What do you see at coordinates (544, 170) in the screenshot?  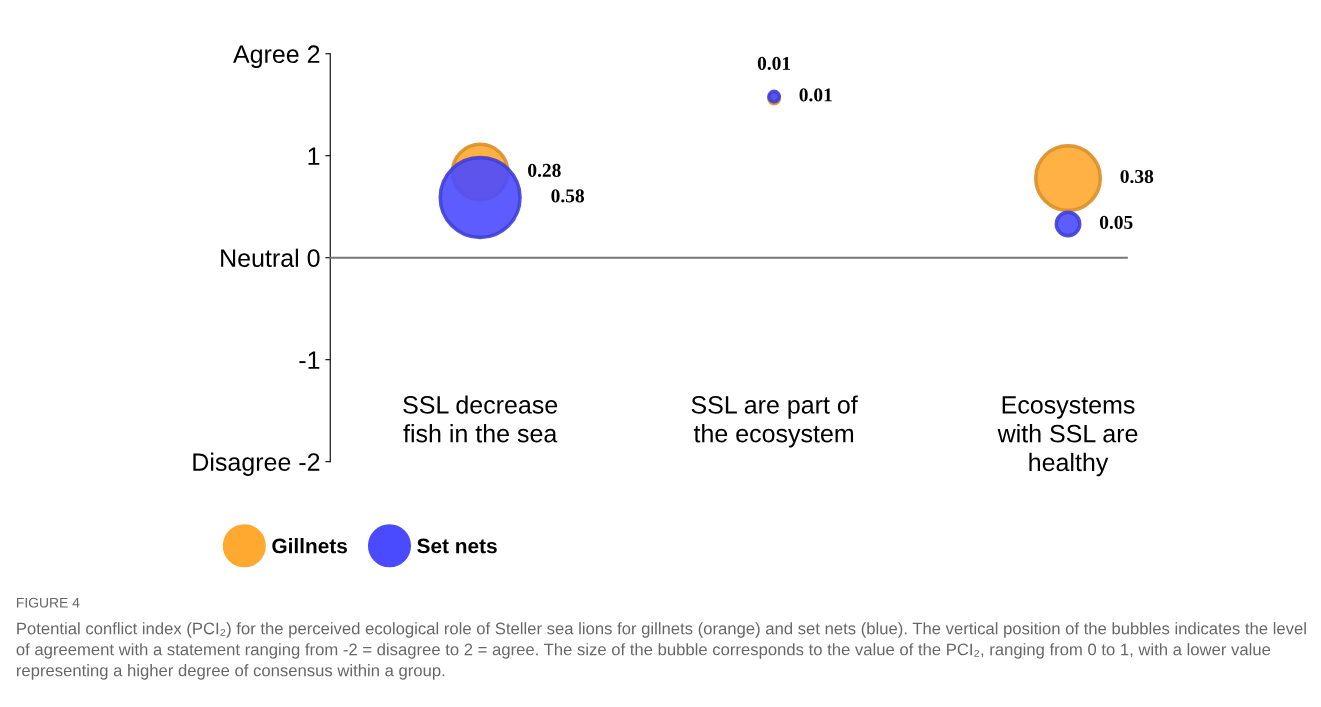 I see `data-label: 0.28` at bounding box center [544, 170].